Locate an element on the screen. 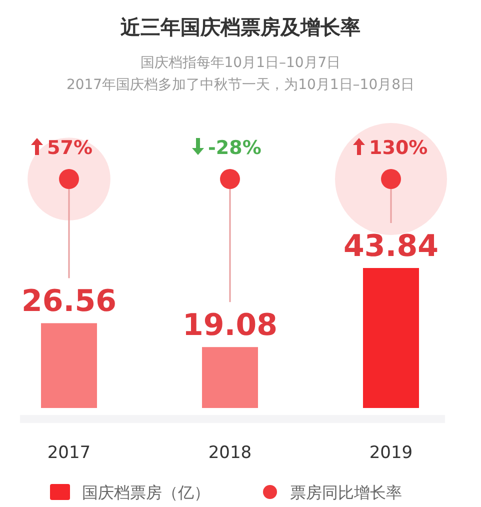  data-label: 43.84 is located at coordinates (391, 246).